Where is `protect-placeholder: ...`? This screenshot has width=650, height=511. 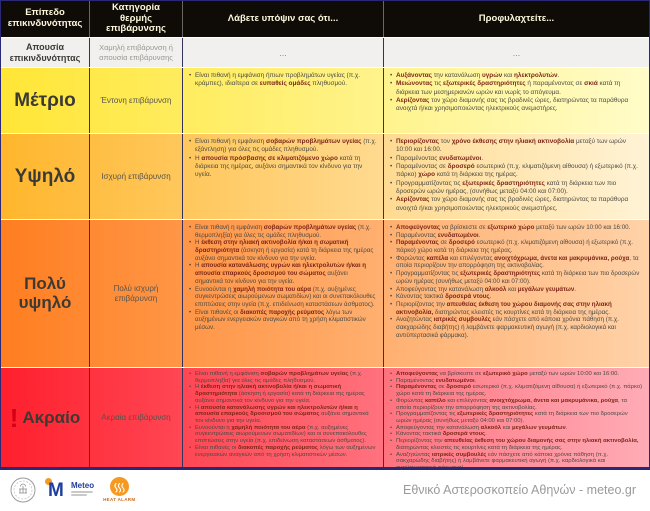 protect-placeholder: ... is located at coordinates (516, 52).